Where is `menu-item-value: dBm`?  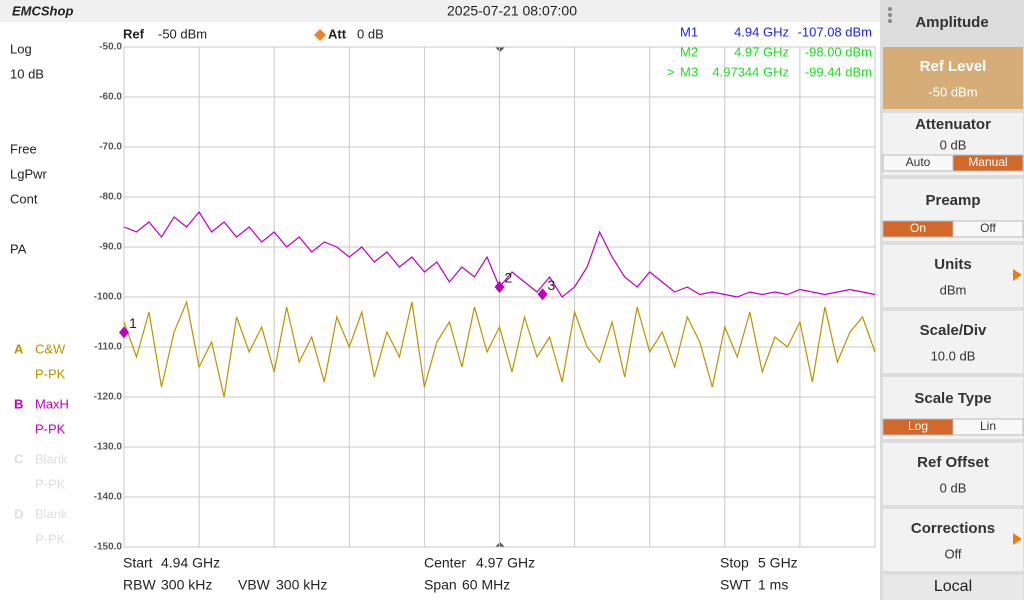
menu-item-value: dBm is located at coordinates (953, 289).